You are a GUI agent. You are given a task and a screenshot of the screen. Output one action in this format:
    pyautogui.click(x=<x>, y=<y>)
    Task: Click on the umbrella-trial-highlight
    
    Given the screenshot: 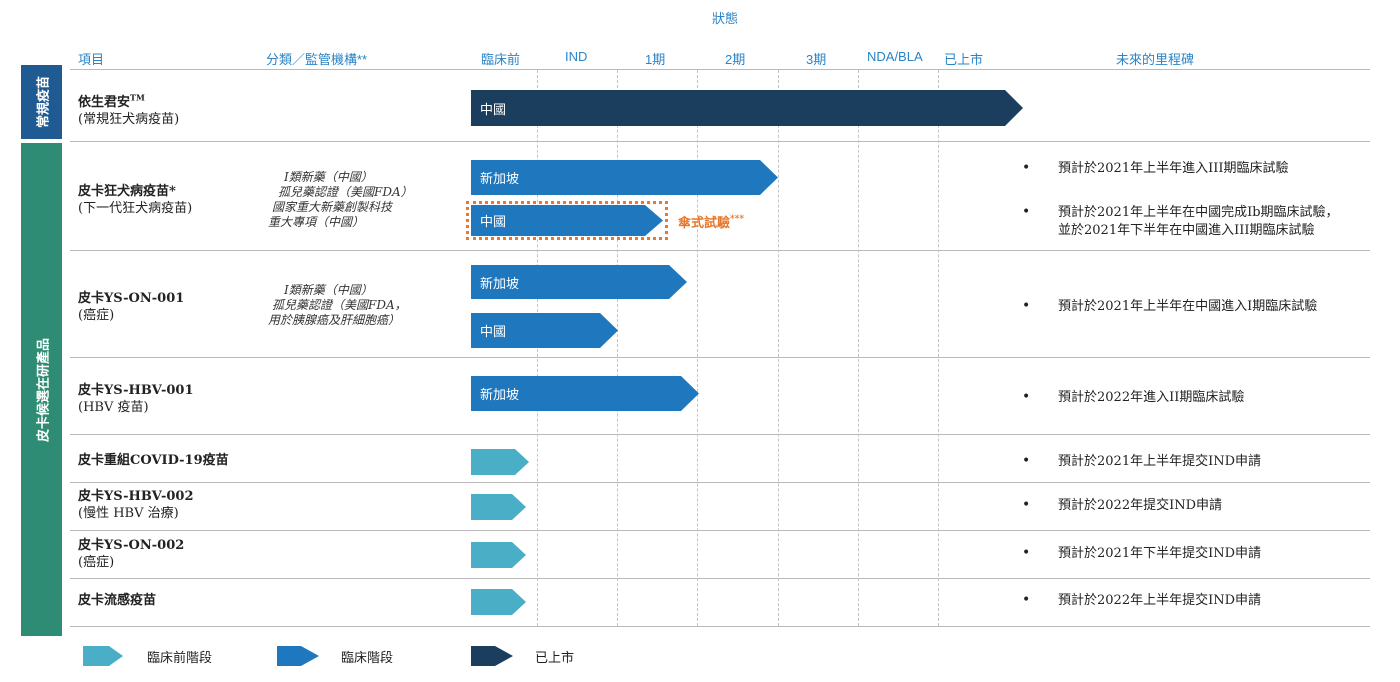 What is the action you would take?
    pyautogui.click(x=567, y=220)
    